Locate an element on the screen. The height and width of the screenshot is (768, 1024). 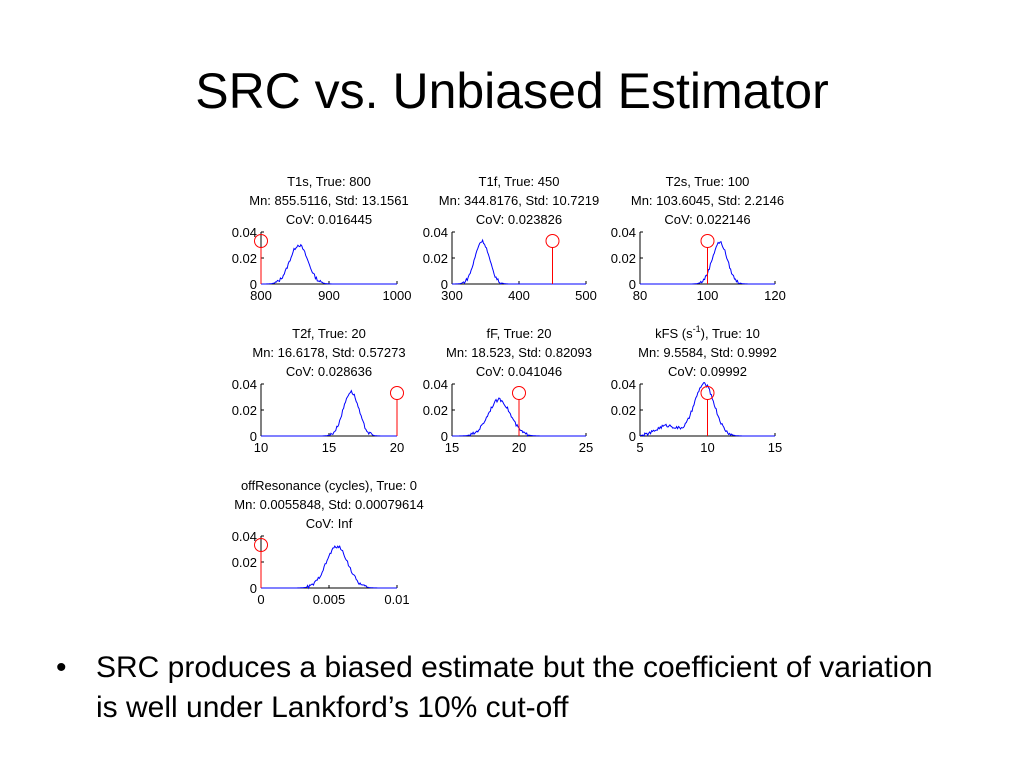
x-tick-label: 800 is located at coordinates (261, 295).